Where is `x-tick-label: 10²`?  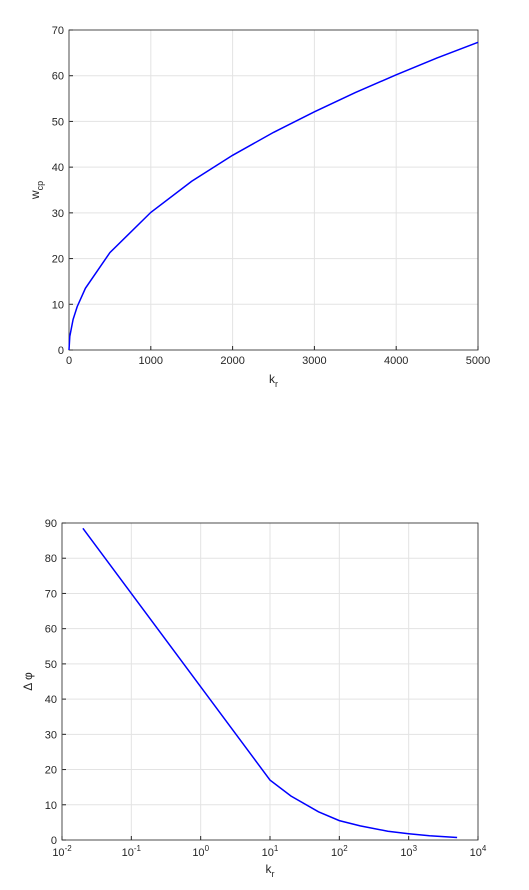 x-tick-label: 10² is located at coordinates (339, 851).